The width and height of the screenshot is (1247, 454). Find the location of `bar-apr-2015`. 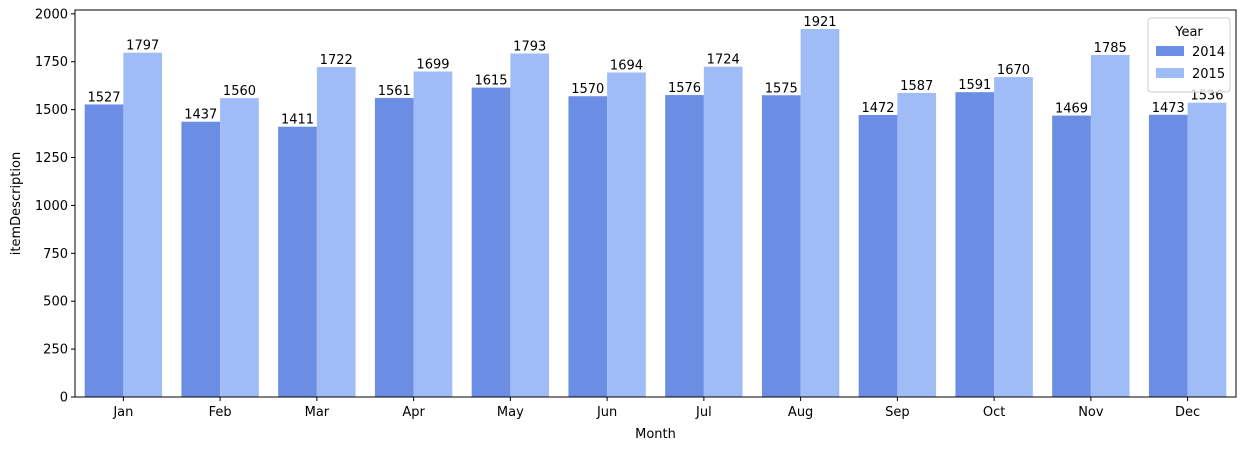

bar-apr-2015 is located at coordinates (433, 234).